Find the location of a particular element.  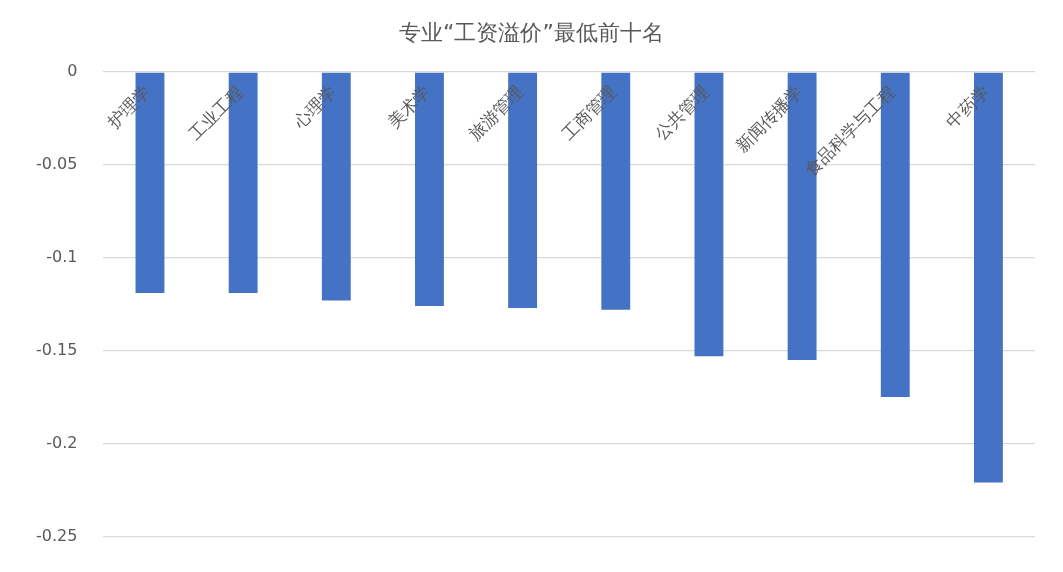

x-tick-label: 旅游管理 is located at coordinates (495, 113).